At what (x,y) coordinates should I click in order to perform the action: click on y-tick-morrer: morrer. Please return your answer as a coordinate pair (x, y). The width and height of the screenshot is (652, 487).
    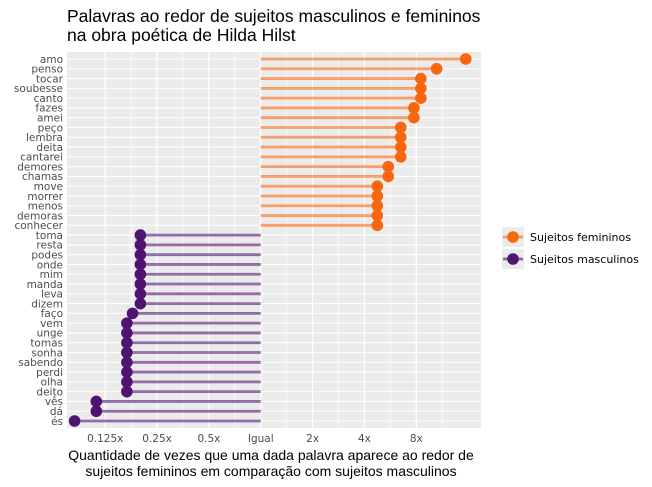
    Looking at the image, I should click on (45, 197).